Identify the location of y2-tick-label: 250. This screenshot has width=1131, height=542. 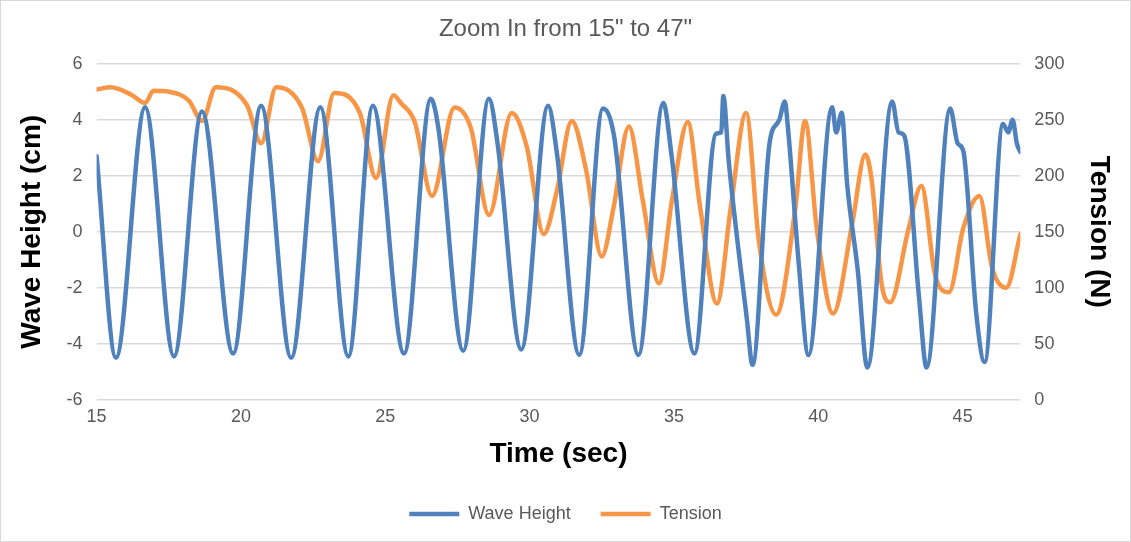
(1049, 118).